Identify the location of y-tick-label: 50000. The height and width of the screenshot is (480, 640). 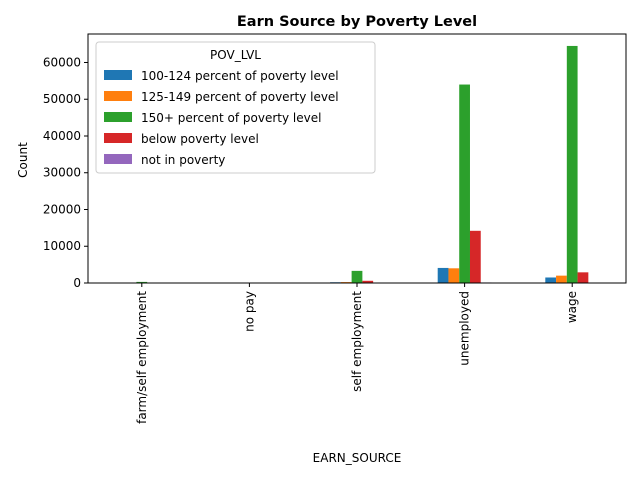
(62, 99).